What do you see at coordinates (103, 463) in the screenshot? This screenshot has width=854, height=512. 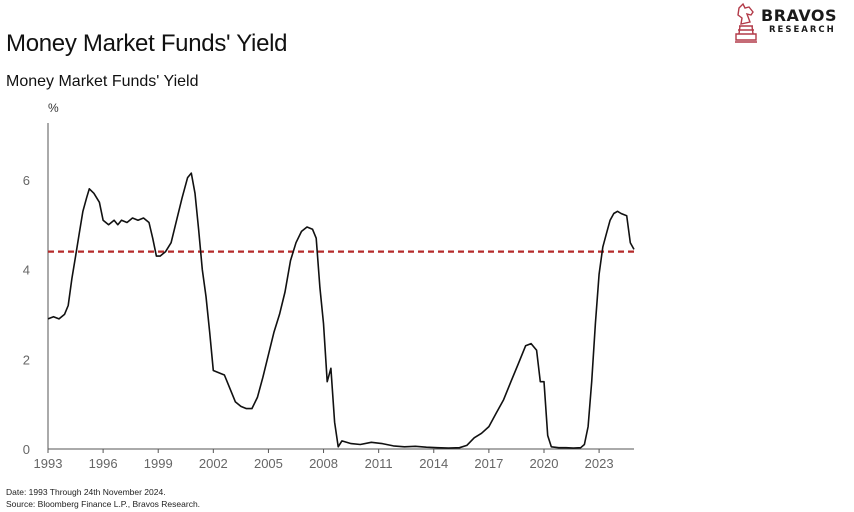 I see `x-tick-label: 1996` at bounding box center [103, 463].